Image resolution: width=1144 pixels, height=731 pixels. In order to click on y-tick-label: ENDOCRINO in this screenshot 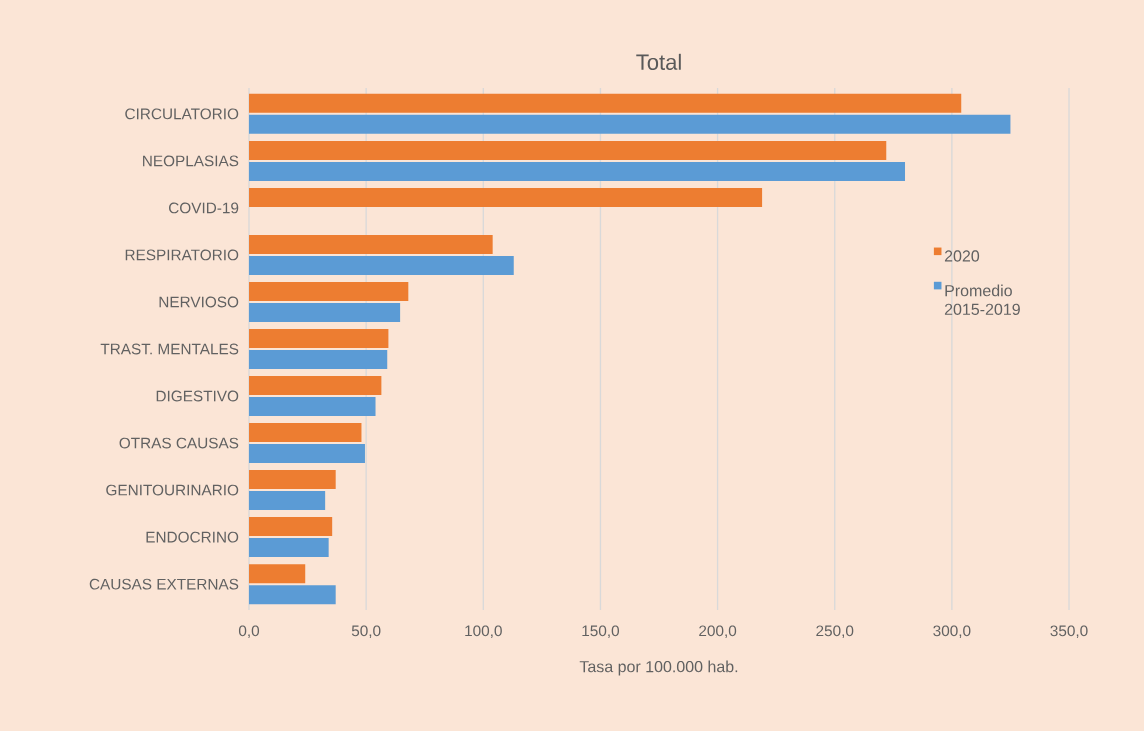, I will do `click(192, 537)`.